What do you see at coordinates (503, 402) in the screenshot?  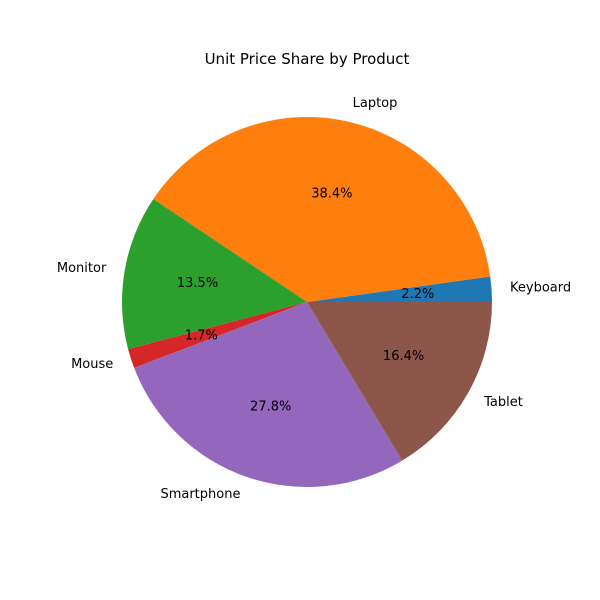 I see `category-label-tablet: Tablet` at bounding box center [503, 402].